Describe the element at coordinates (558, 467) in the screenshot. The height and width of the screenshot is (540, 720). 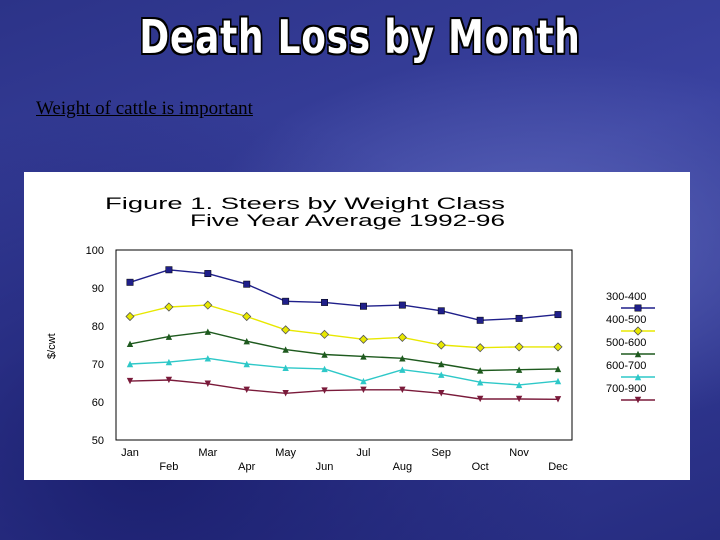
I see `x-tick-label: Dec` at that location.